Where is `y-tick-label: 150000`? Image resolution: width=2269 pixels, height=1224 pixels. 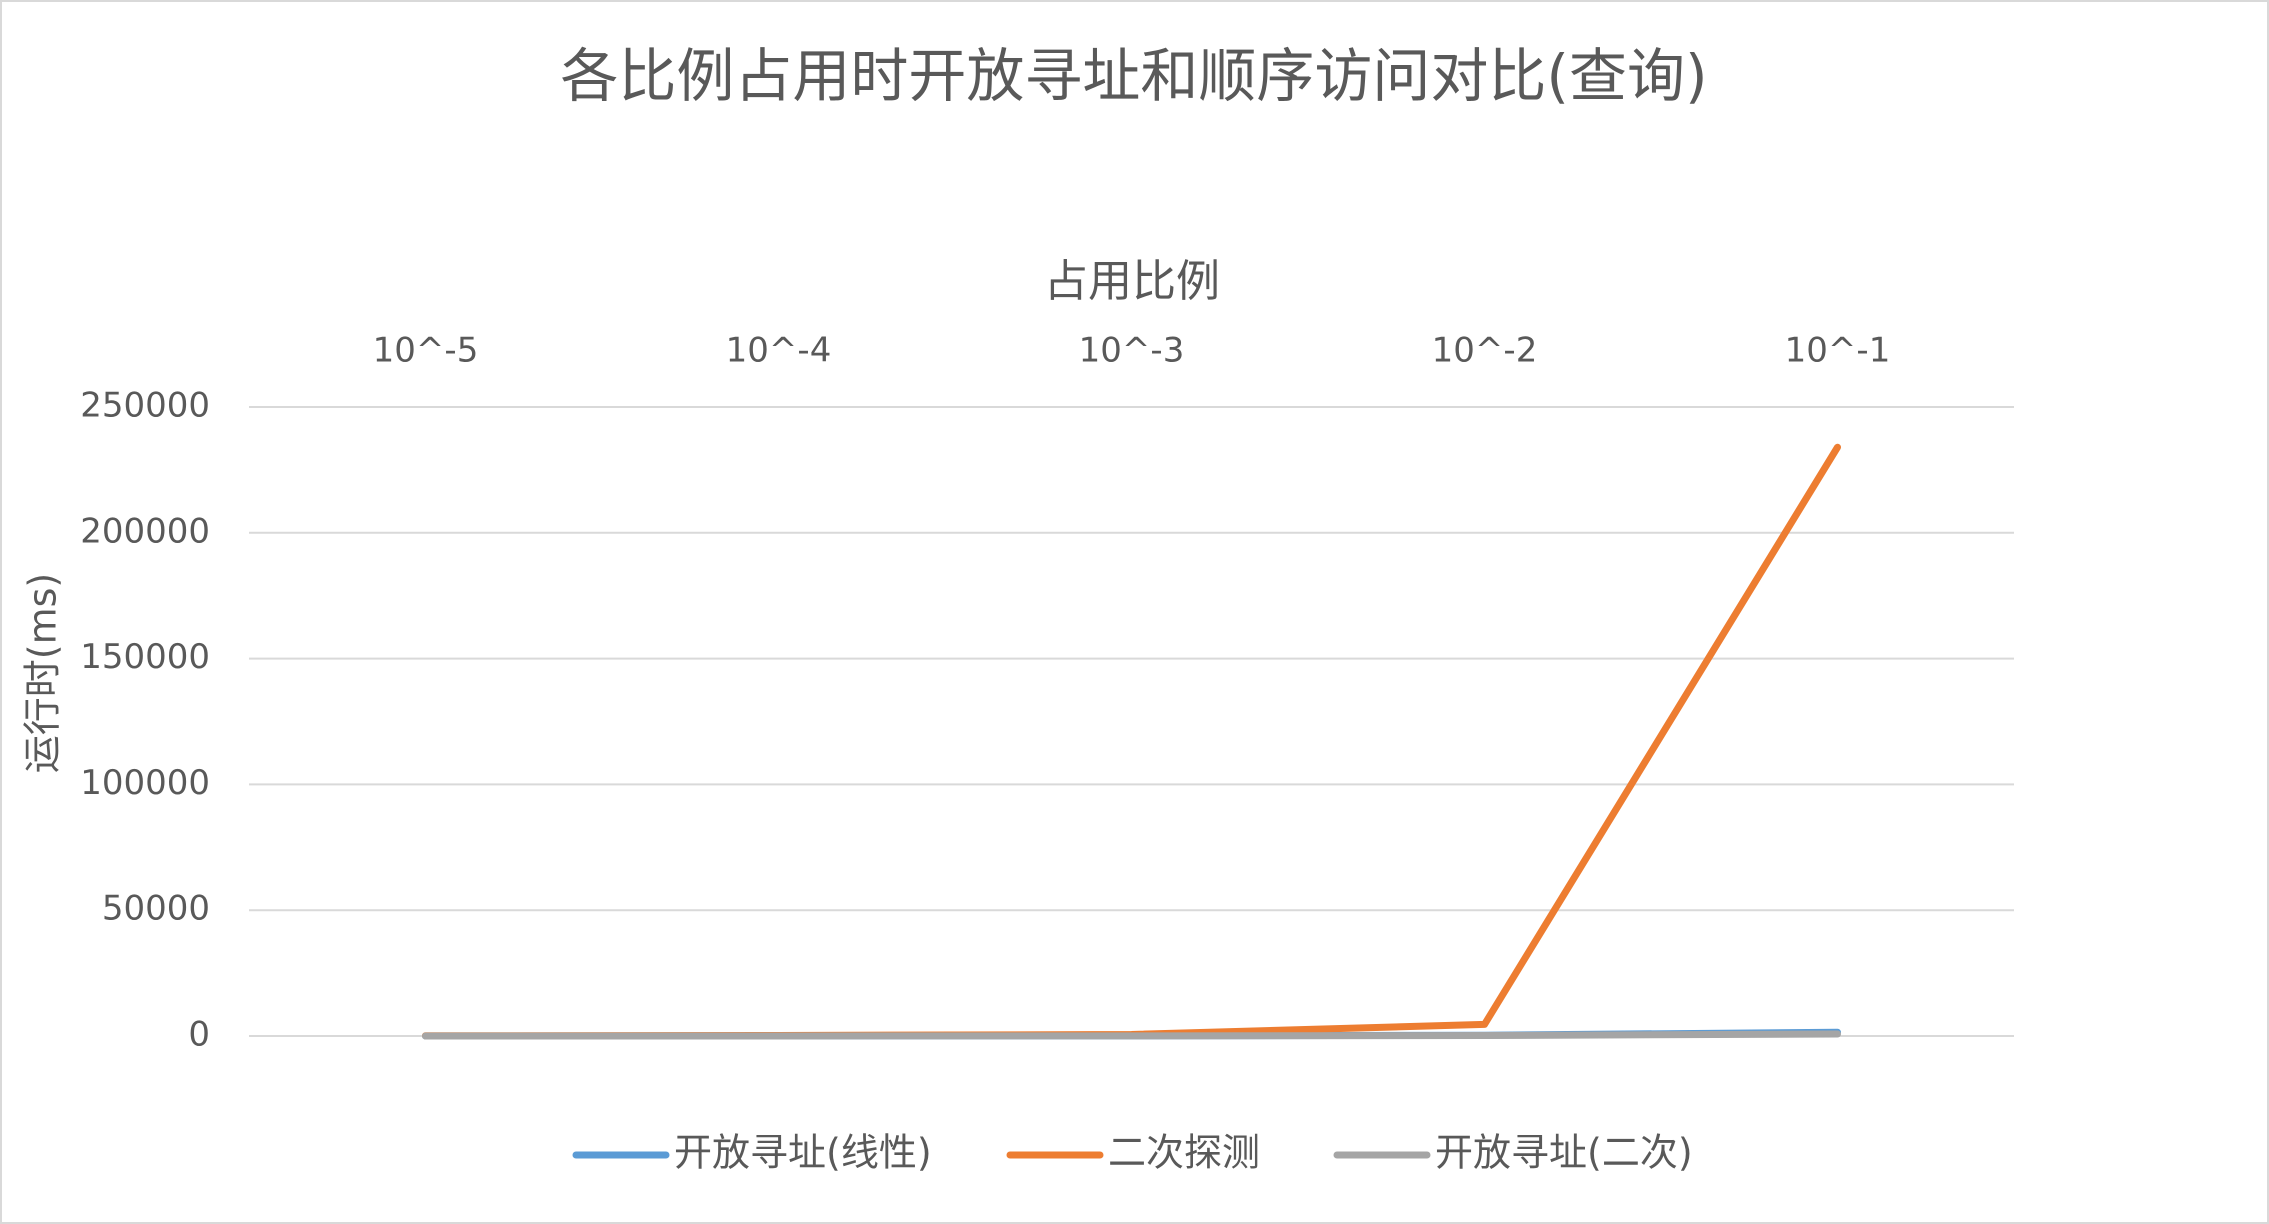
y-tick-label: 150000 is located at coordinates (145, 657).